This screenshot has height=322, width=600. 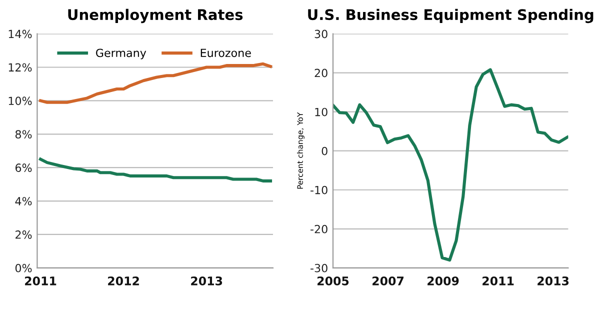 What do you see at coordinates (319, 268) in the screenshot?
I see `y-tick-label: -30` at bounding box center [319, 268].